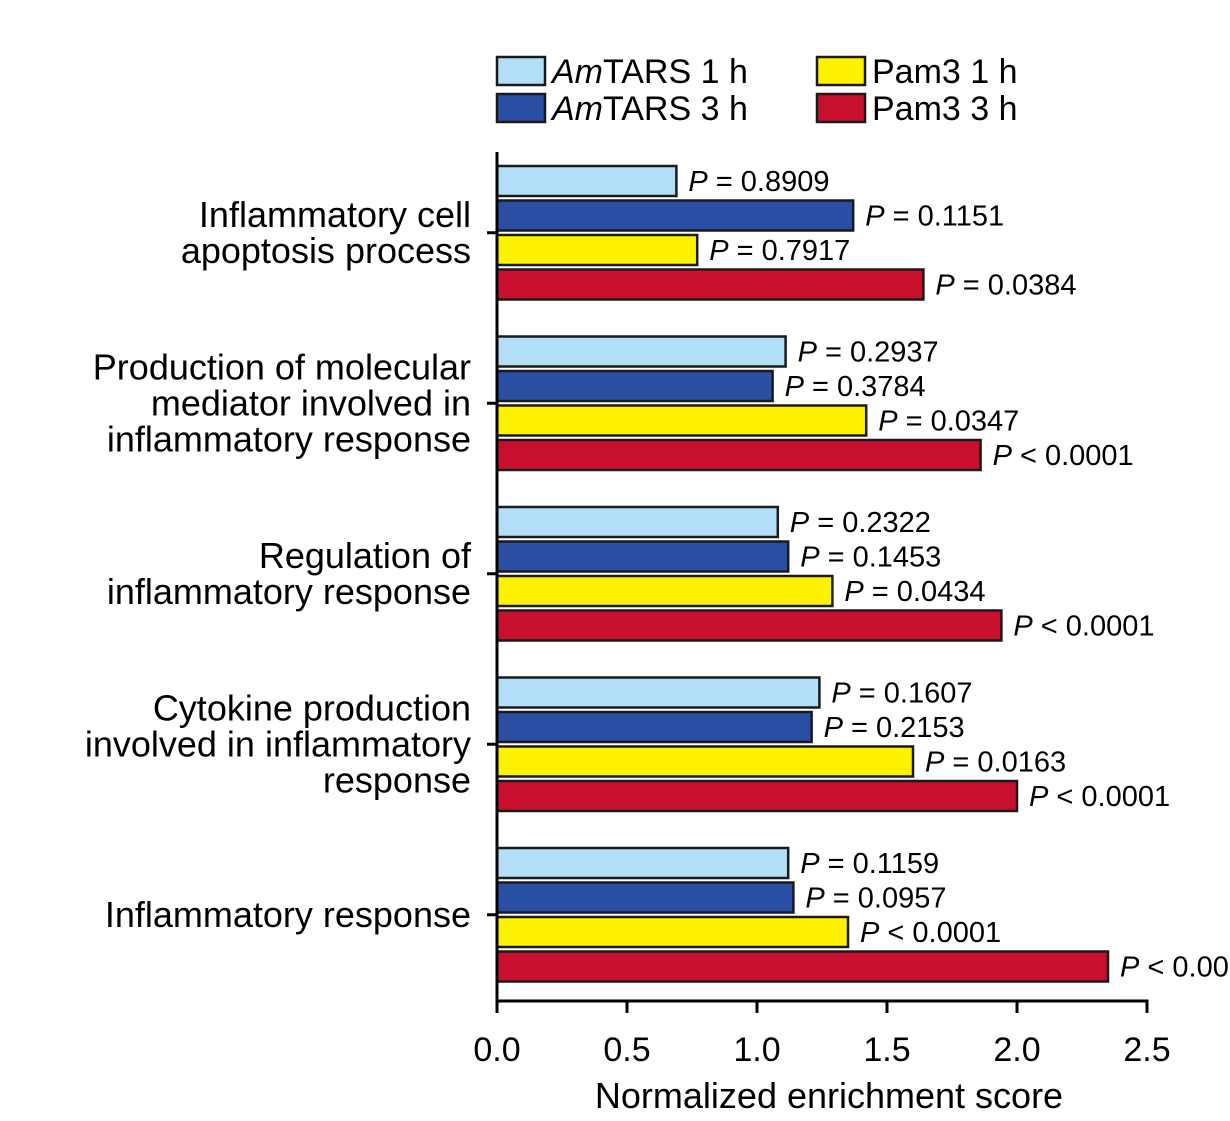  I want to click on x-tick-label: 1.5, so click(886, 1050).